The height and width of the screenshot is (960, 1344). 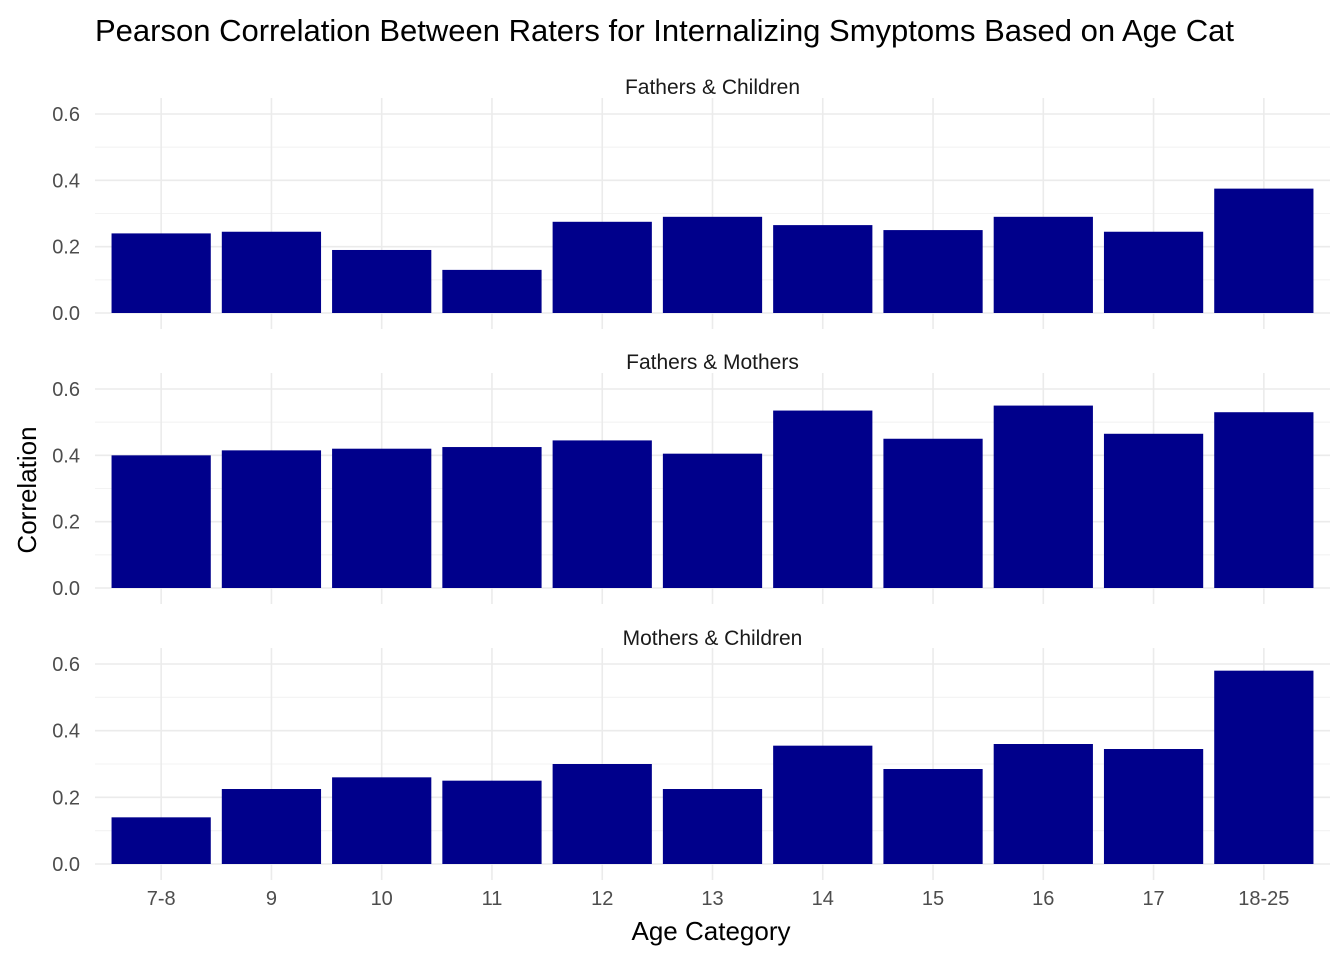 What do you see at coordinates (271, 899) in the screenshot?
I see `x-tick-label: 9` at bounding box center [271, 899].